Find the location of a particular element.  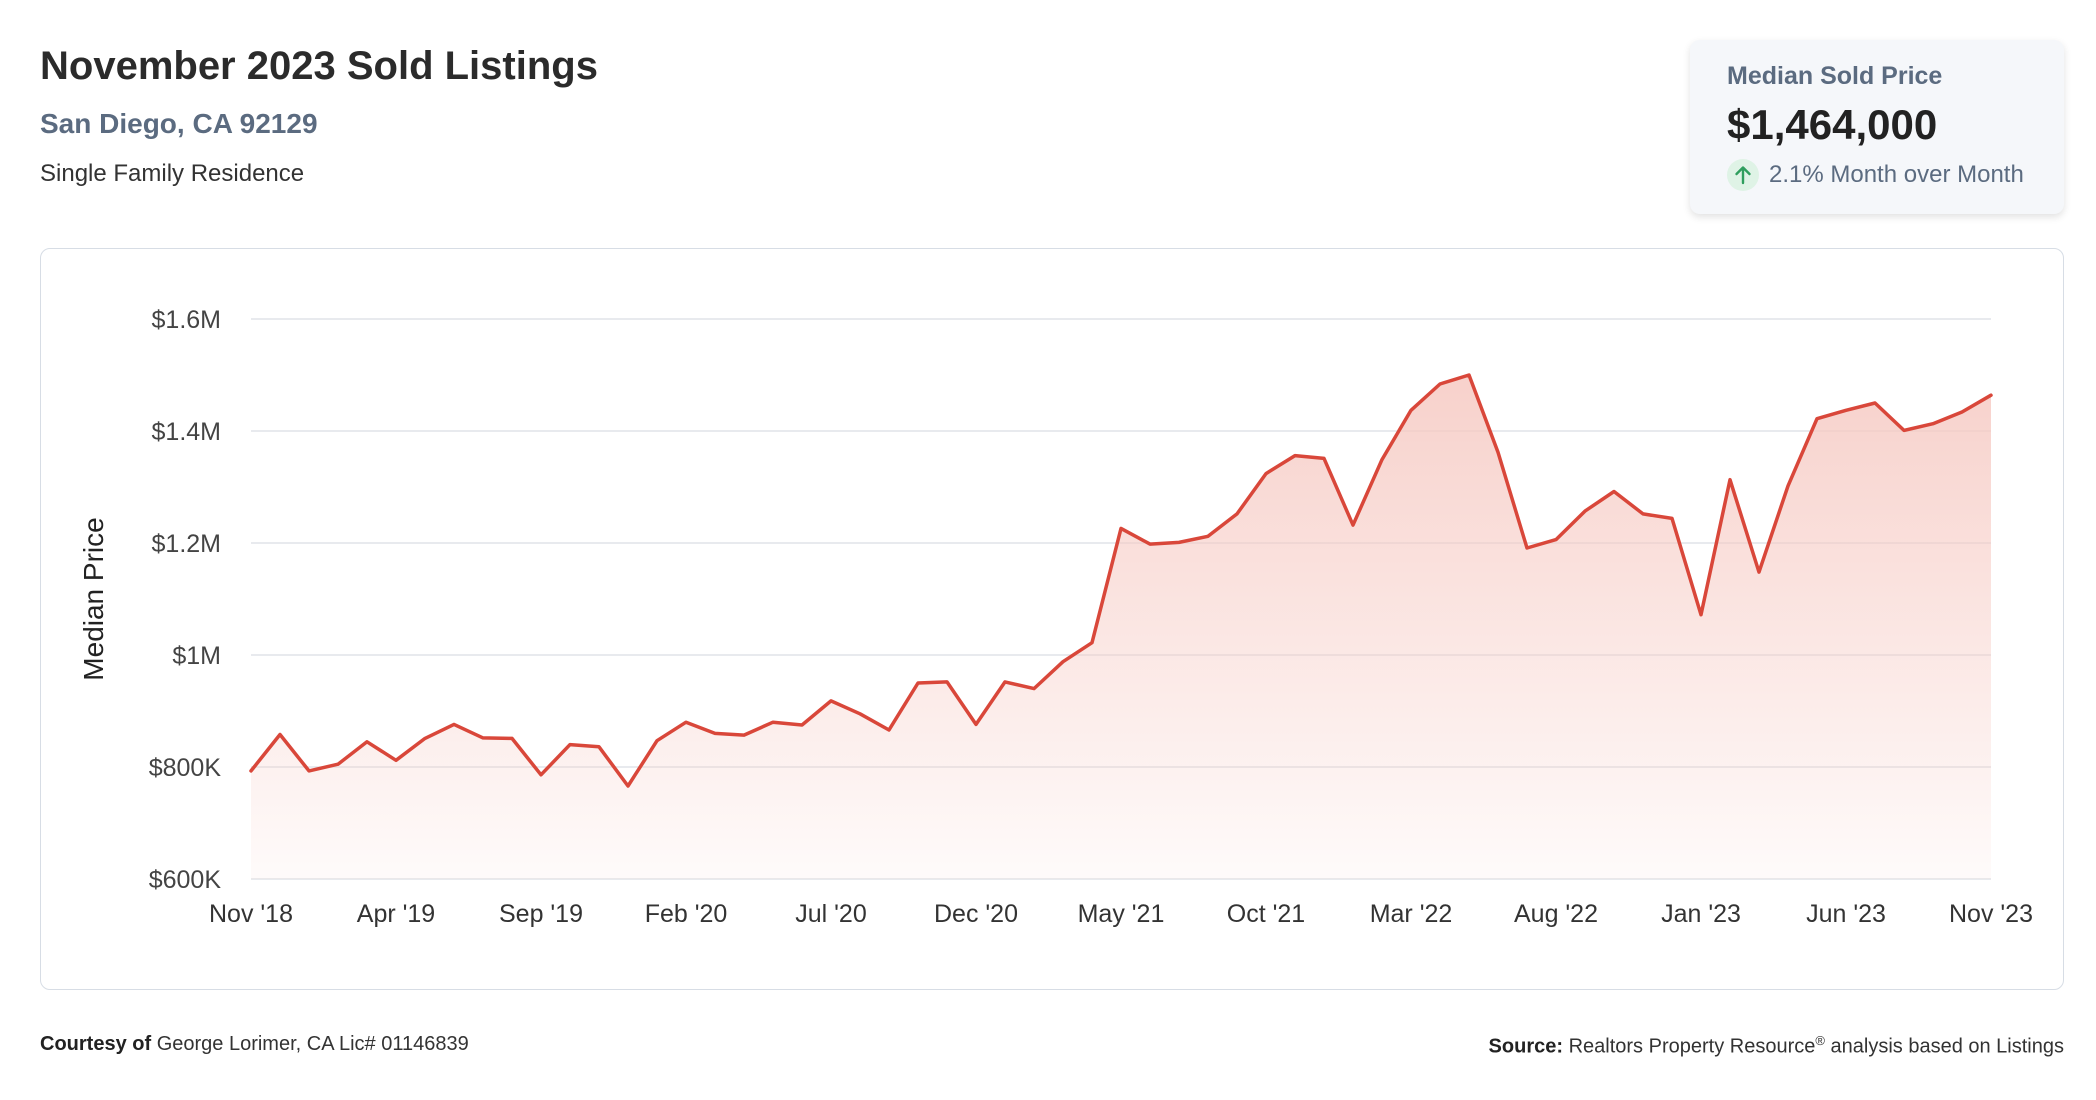

y-tick-label: $1.6M is located at coordinates (186, 320).